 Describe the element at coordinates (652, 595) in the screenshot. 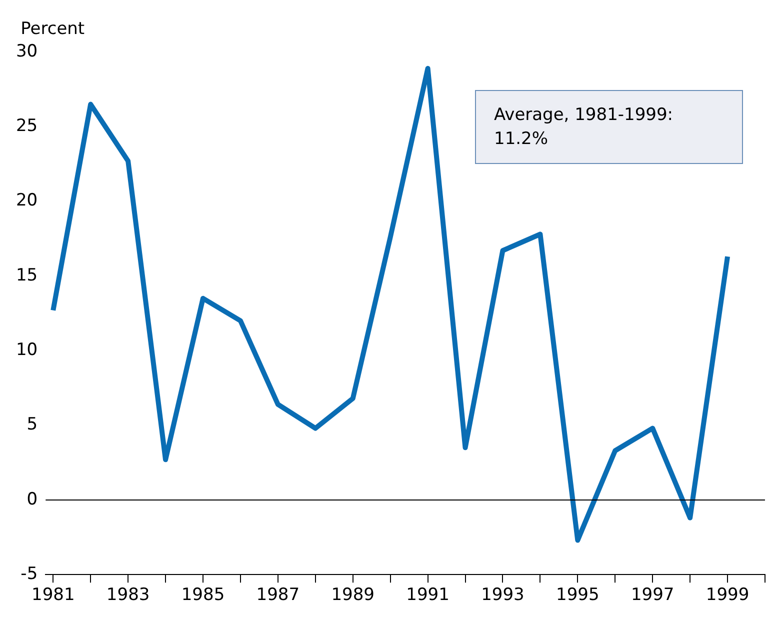

I see `x-tick-label: 1997` at that location.